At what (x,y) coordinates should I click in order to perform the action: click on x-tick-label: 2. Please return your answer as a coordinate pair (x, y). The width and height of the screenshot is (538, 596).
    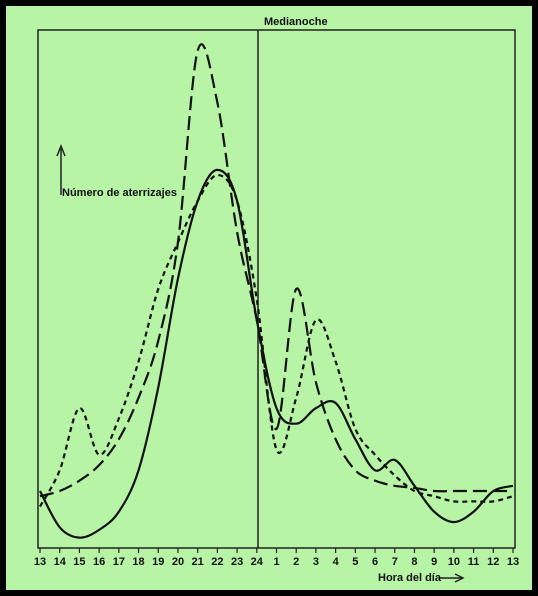
    Looking at the image, I should click on (296, 562).